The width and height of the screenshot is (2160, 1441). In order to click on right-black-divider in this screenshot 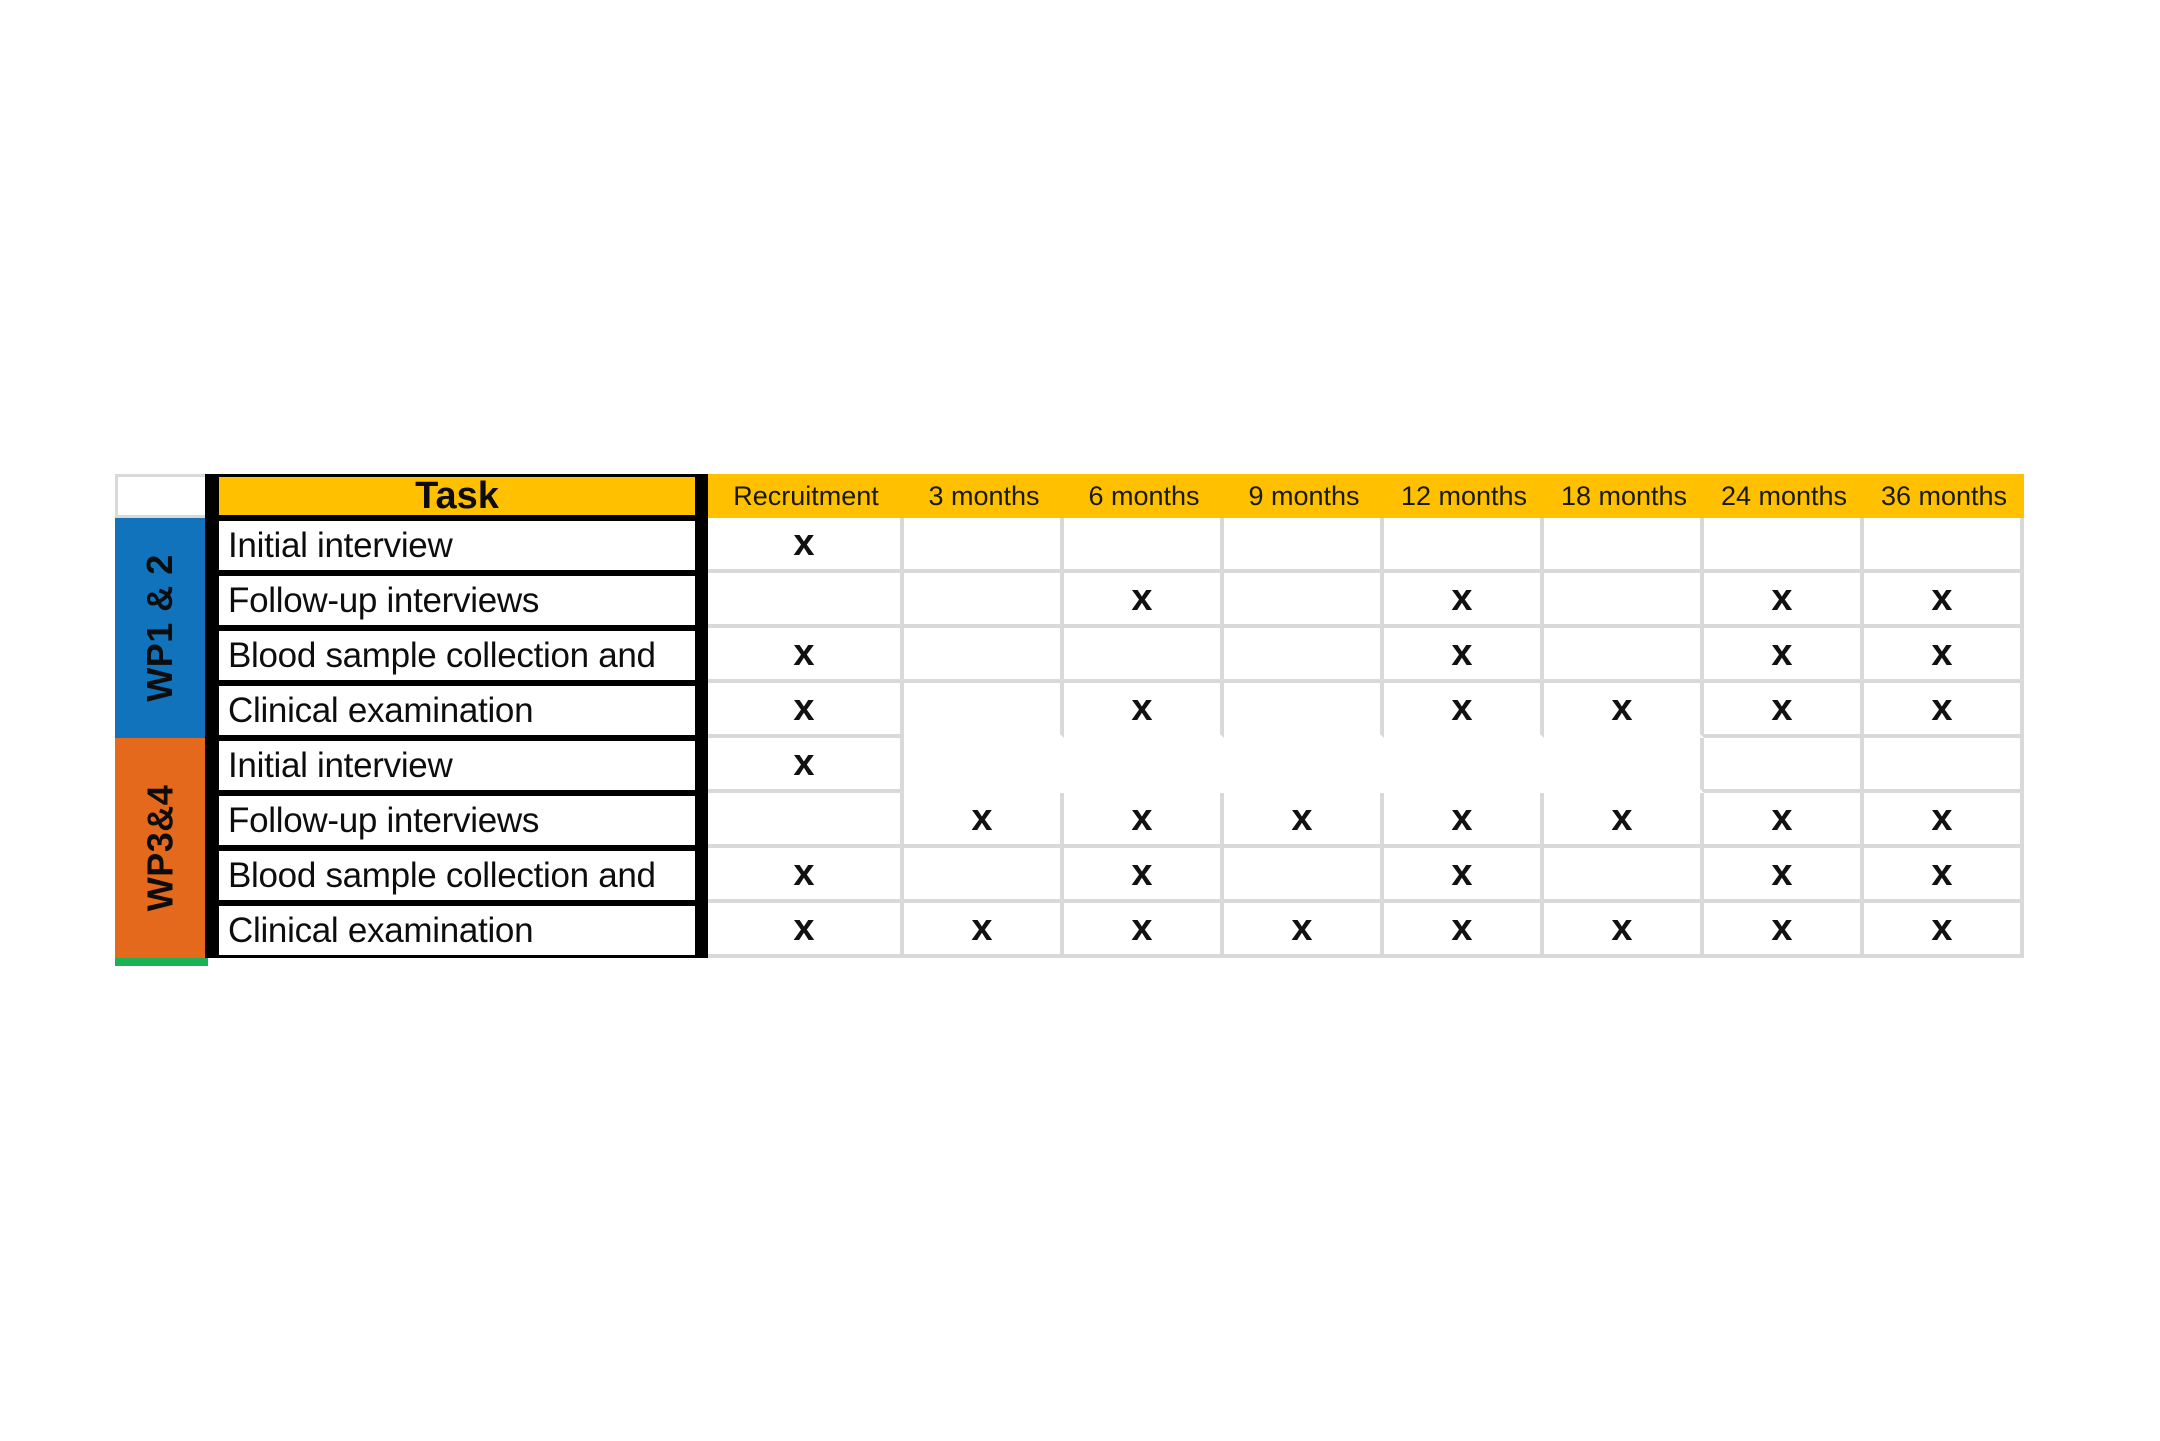, I will do `click(703, 716)`.